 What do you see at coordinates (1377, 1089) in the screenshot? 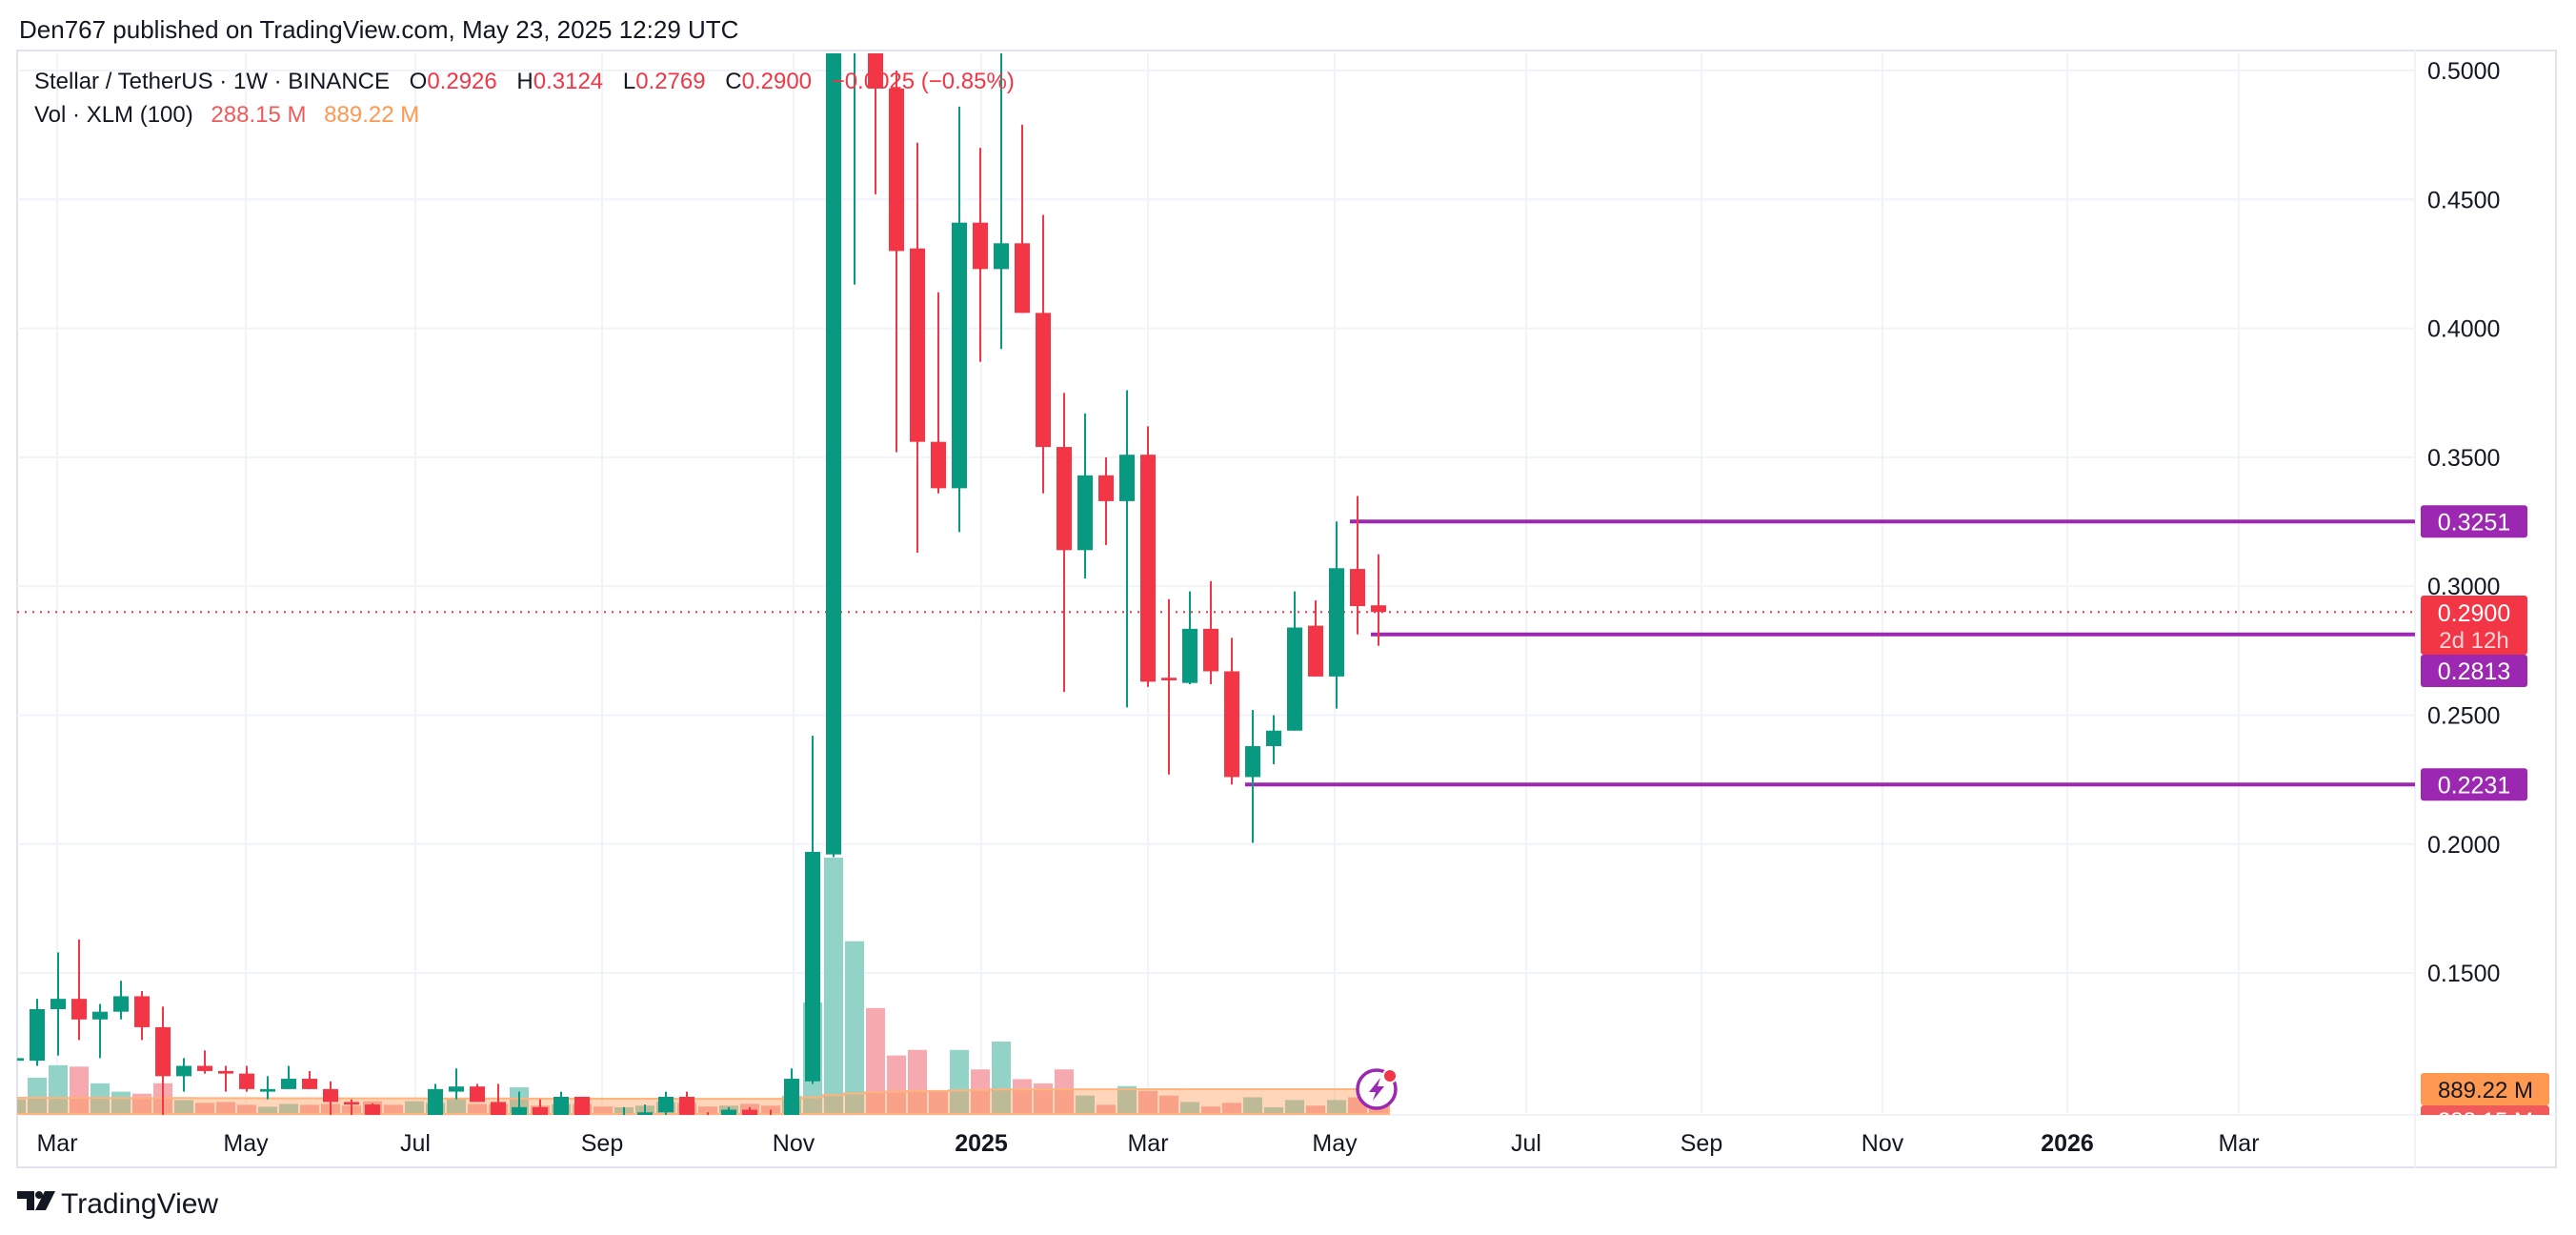
I see `lightning-icon` at bounding box center [1377, 1089].